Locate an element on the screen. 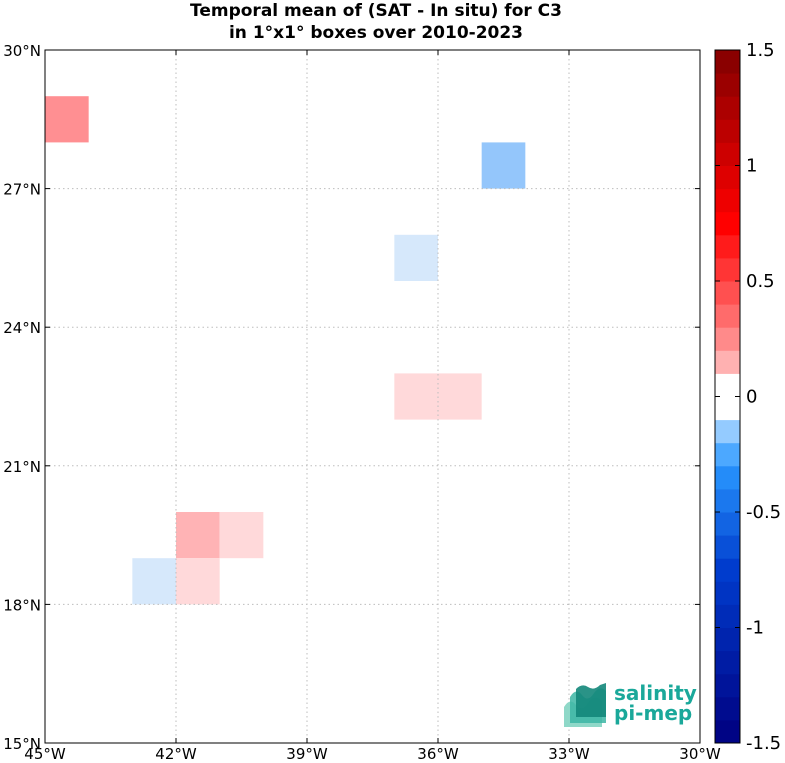 This screenshot has height=763, width=785. colorbar-tick-label-0: 1.5 is located at coordinates (760, 50).